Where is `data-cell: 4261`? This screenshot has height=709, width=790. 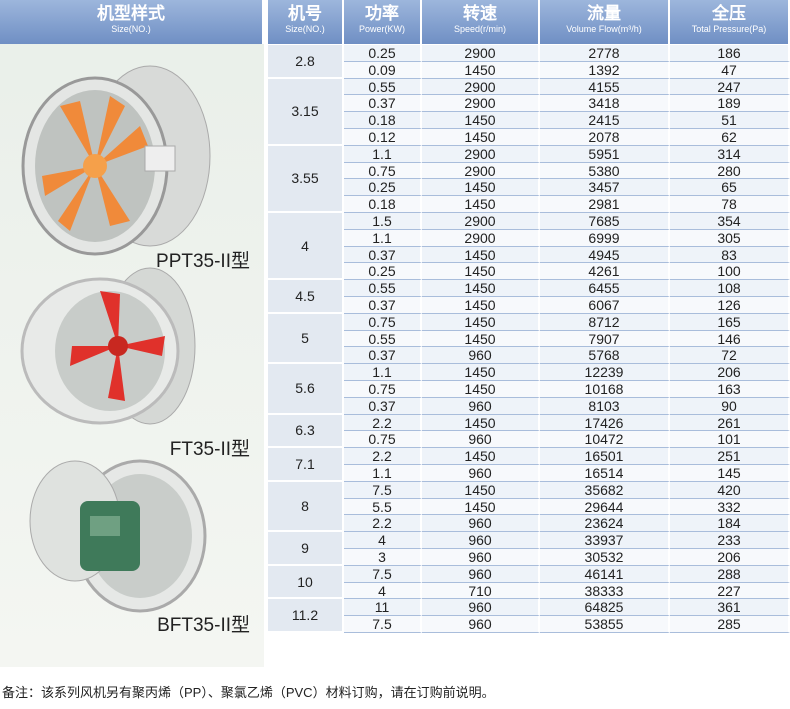 data-cell: 4261 is located at coordinates (605, 272).